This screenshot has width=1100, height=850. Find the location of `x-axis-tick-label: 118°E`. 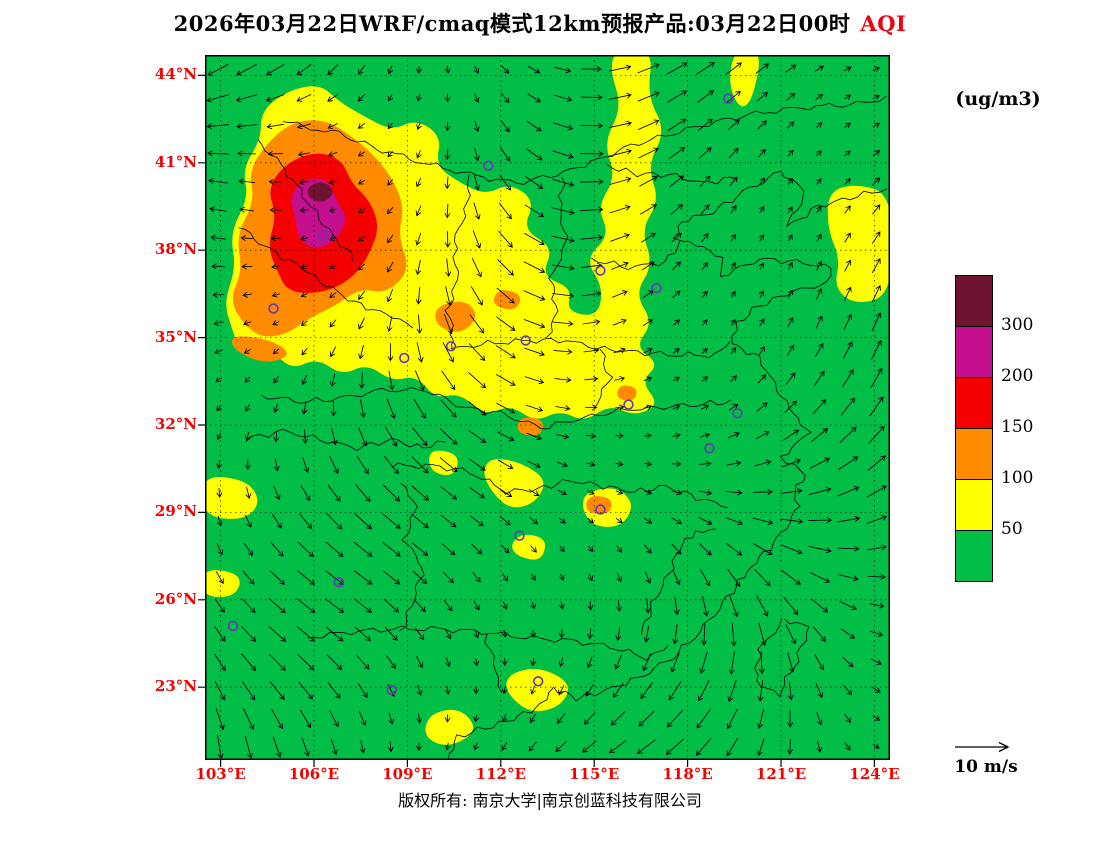

x-axis-tick-label: 118°E is located at coordinates (687, 774).